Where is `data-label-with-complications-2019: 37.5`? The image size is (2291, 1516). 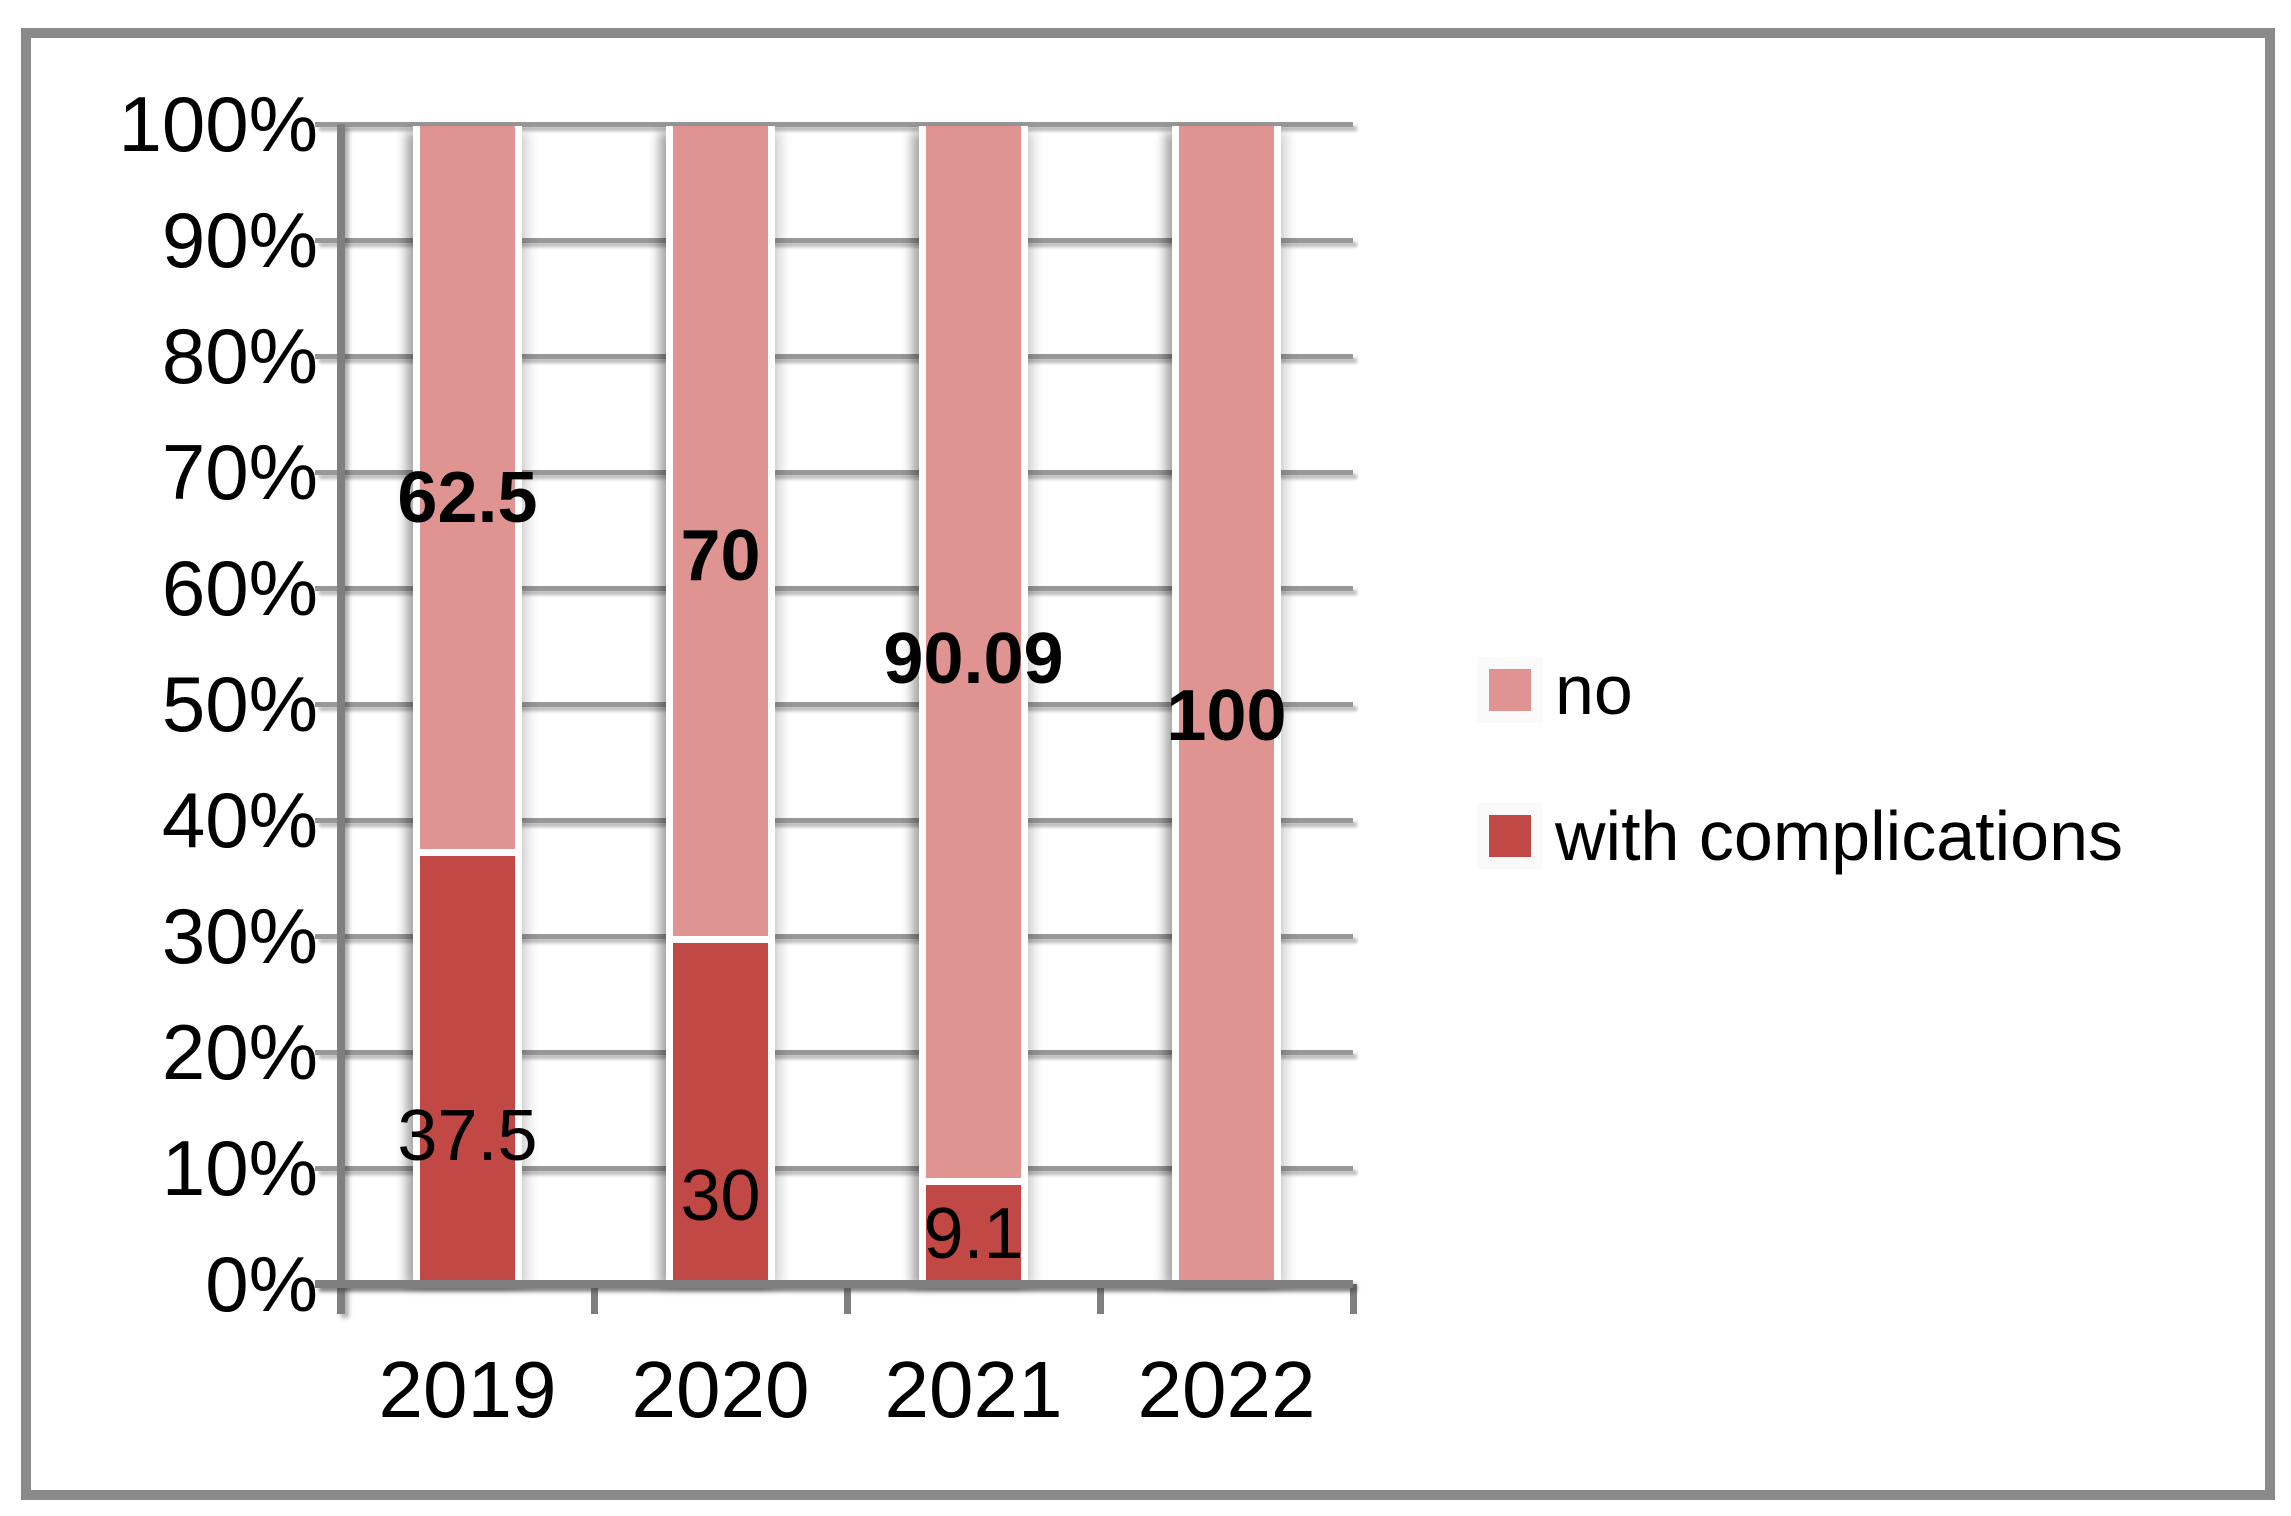
data-label-with-complications-2019: 37.5 is located at coordinates (467, 1135).